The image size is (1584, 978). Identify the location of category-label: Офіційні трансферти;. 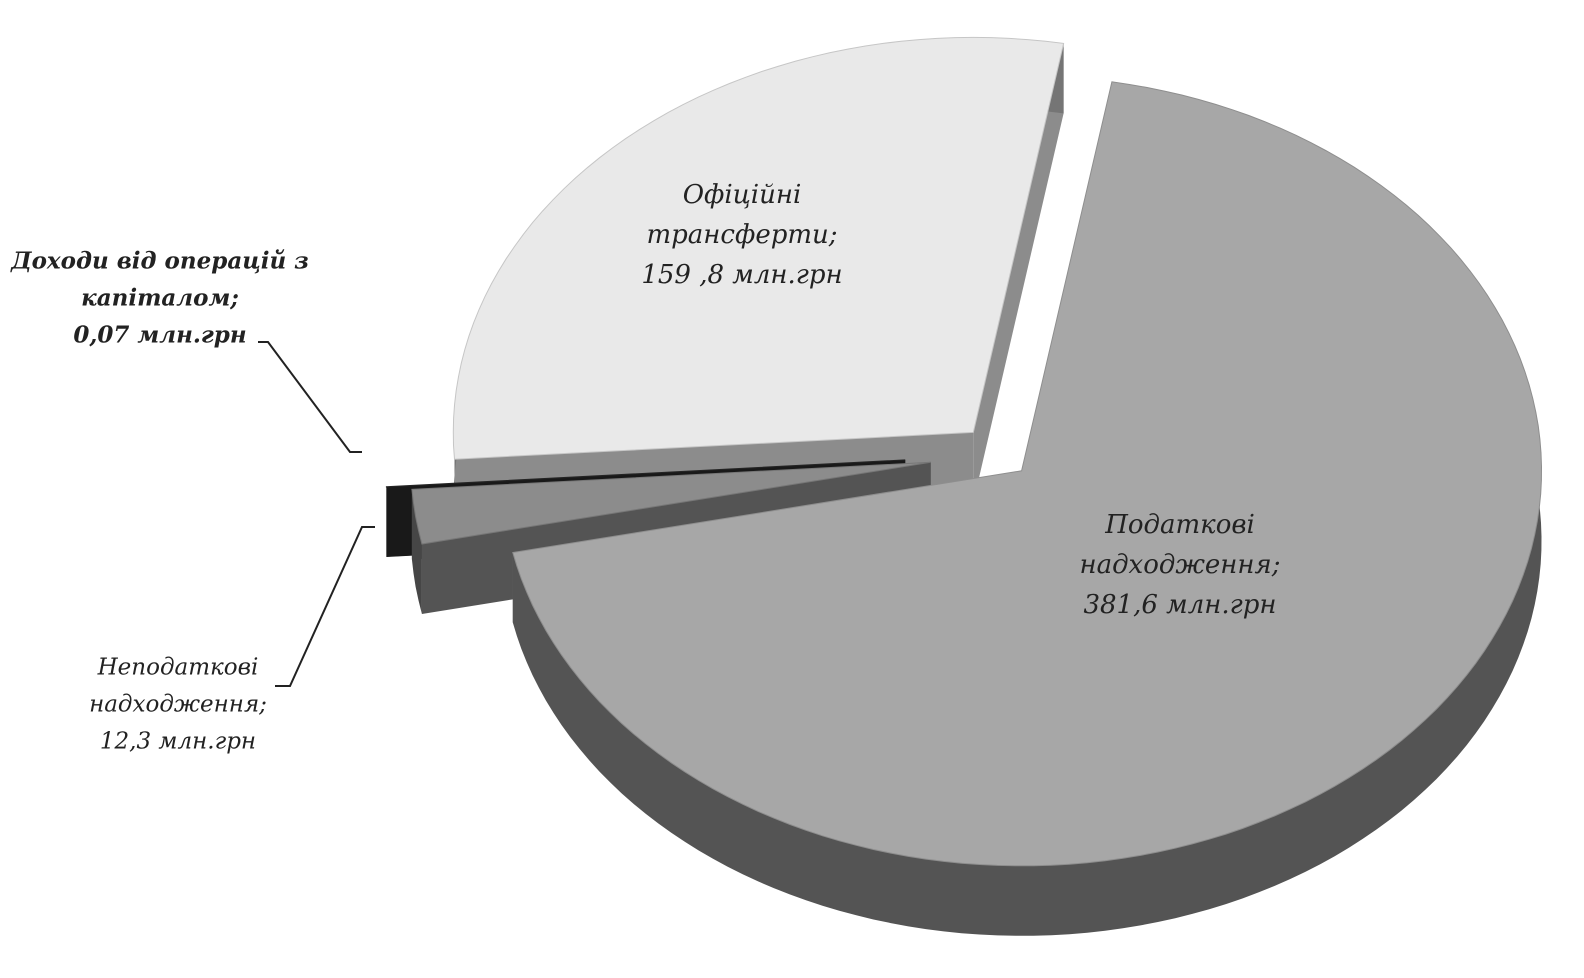
(742, 215).